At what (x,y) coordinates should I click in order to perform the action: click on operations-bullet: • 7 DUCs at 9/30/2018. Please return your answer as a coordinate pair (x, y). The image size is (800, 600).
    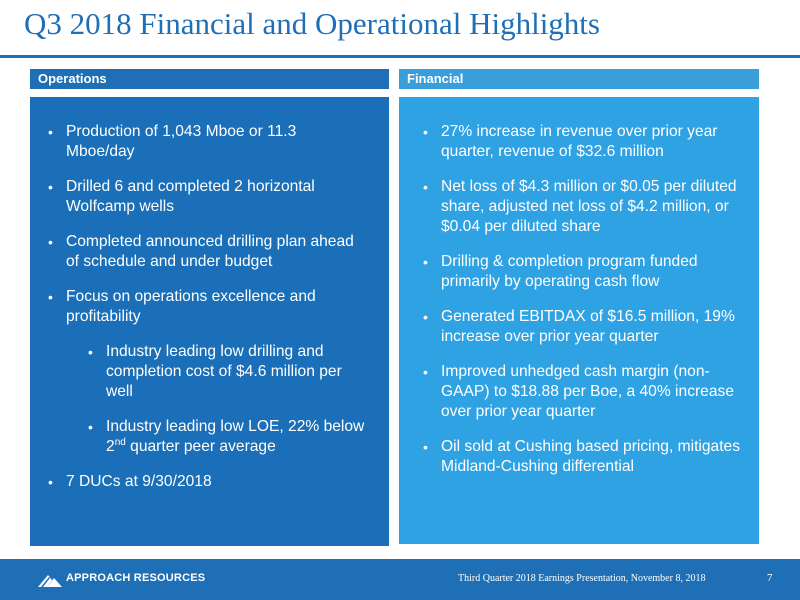
    Looking at the image, I should click on (208, 482).